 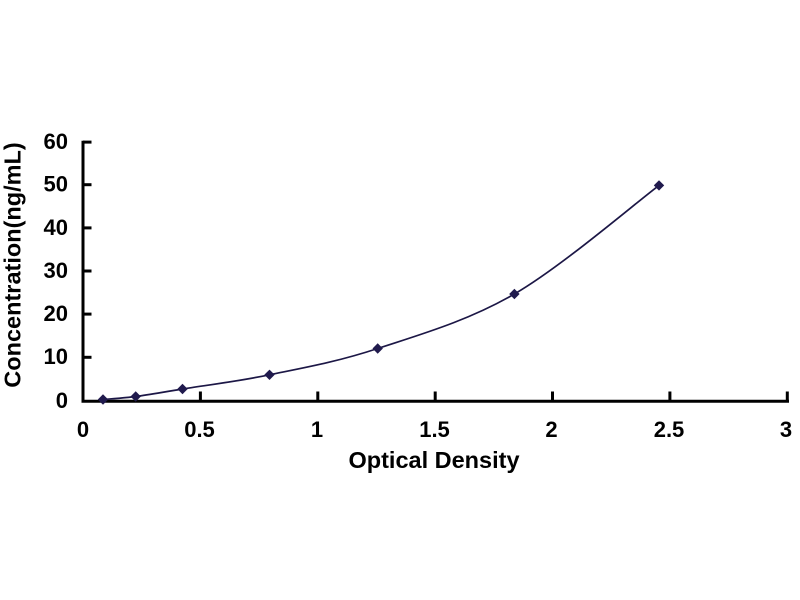 I want to click on svg-text: 20, so click(x=56, y=313).